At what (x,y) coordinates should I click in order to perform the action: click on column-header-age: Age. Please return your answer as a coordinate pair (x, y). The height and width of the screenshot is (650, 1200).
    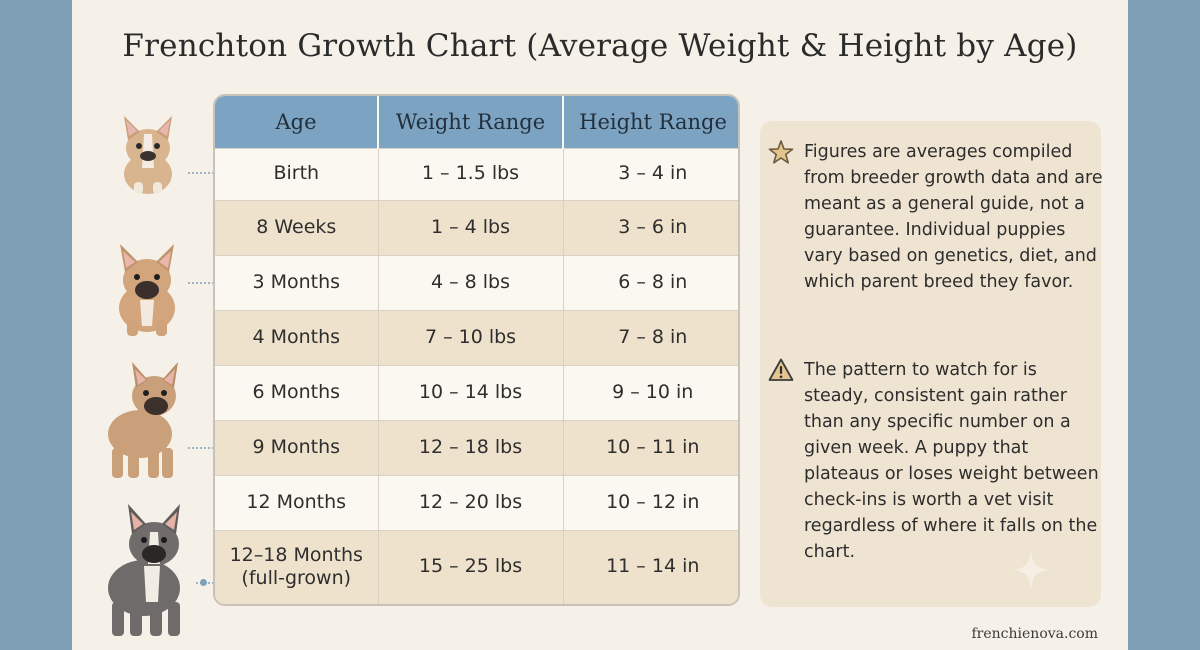
    Looking at the image, I should click on (297, 122).